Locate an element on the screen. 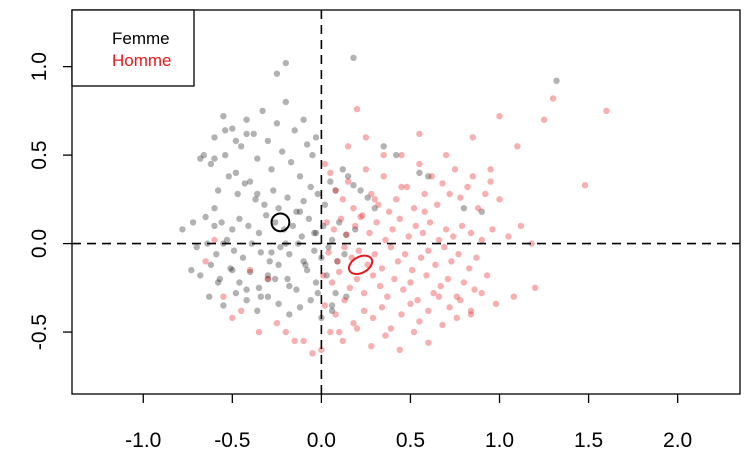  group-means-layer is located at coordinates (322, 243).